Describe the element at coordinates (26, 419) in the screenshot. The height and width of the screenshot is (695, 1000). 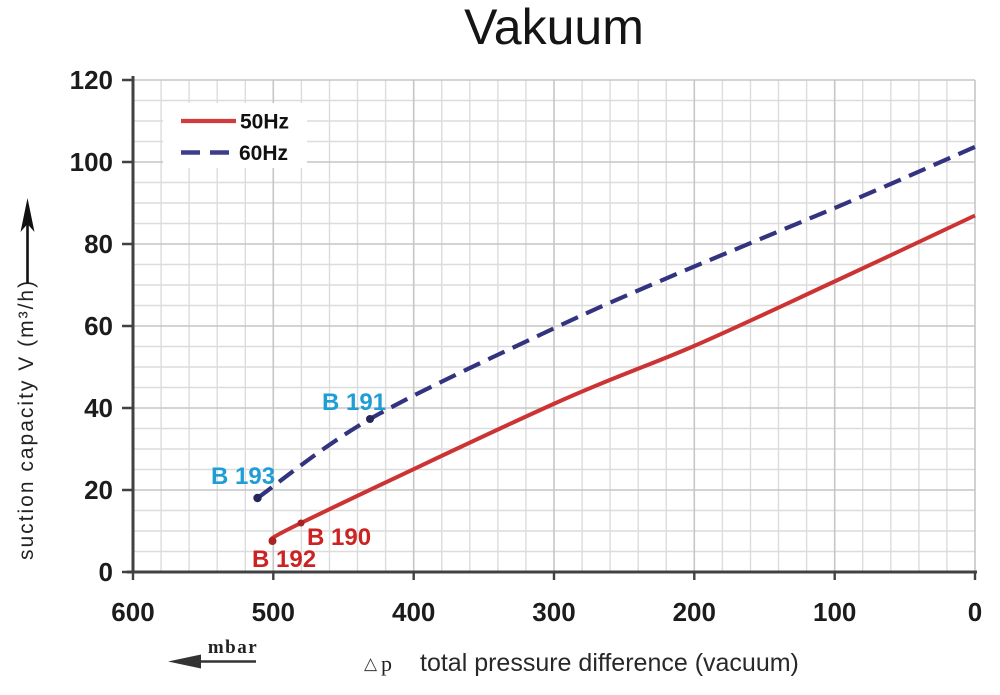
I see `svg-text: suction capacity V (m³/h)` at that location.